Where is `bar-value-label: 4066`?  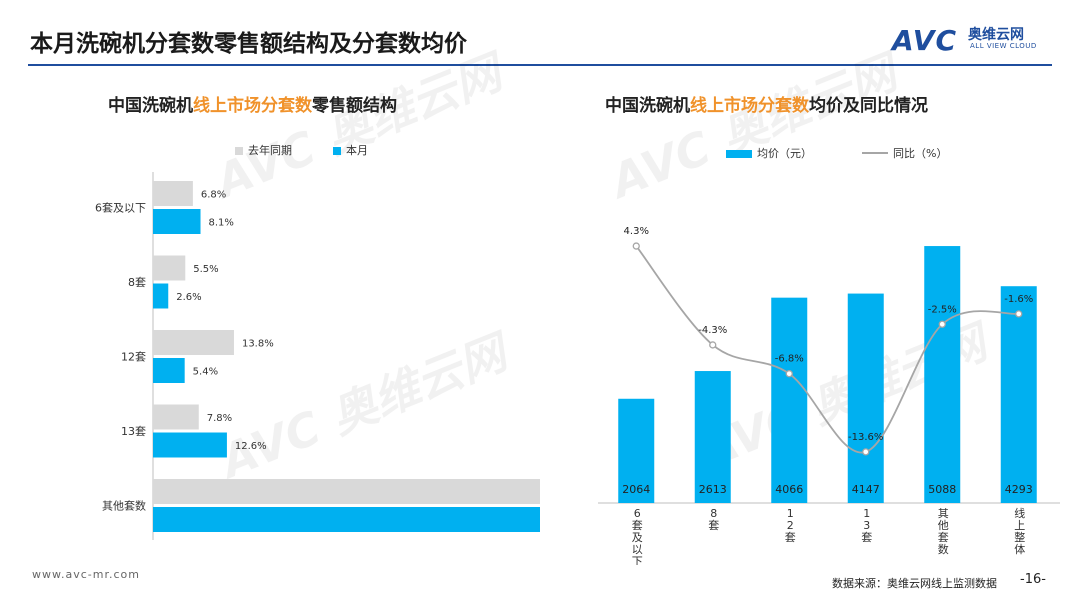 bar-value-label: 4066 is located at coordinates (789, 489).